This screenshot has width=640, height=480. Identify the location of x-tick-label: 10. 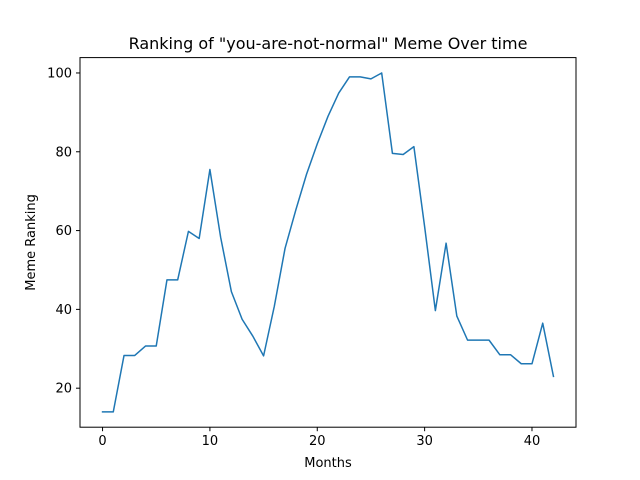
(210, 441).